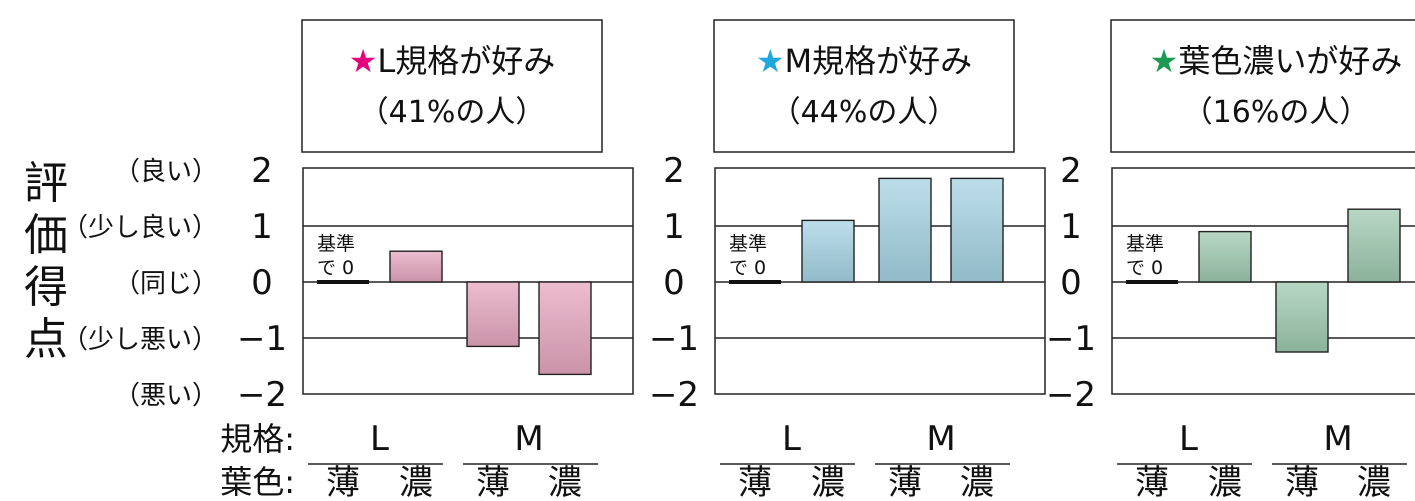  I want to click on panel-title-text: L規格が好み, so click(466, 61).